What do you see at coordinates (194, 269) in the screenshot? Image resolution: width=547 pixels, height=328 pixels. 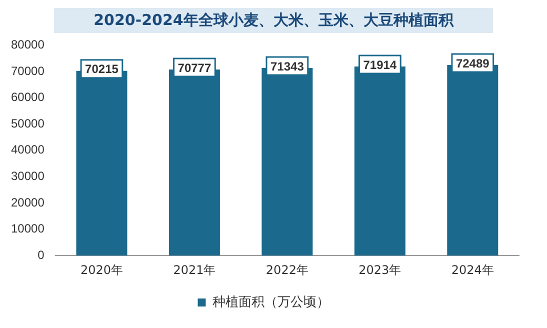 I see `x-tick-label: 2021年` at bounding box center [194, 269].